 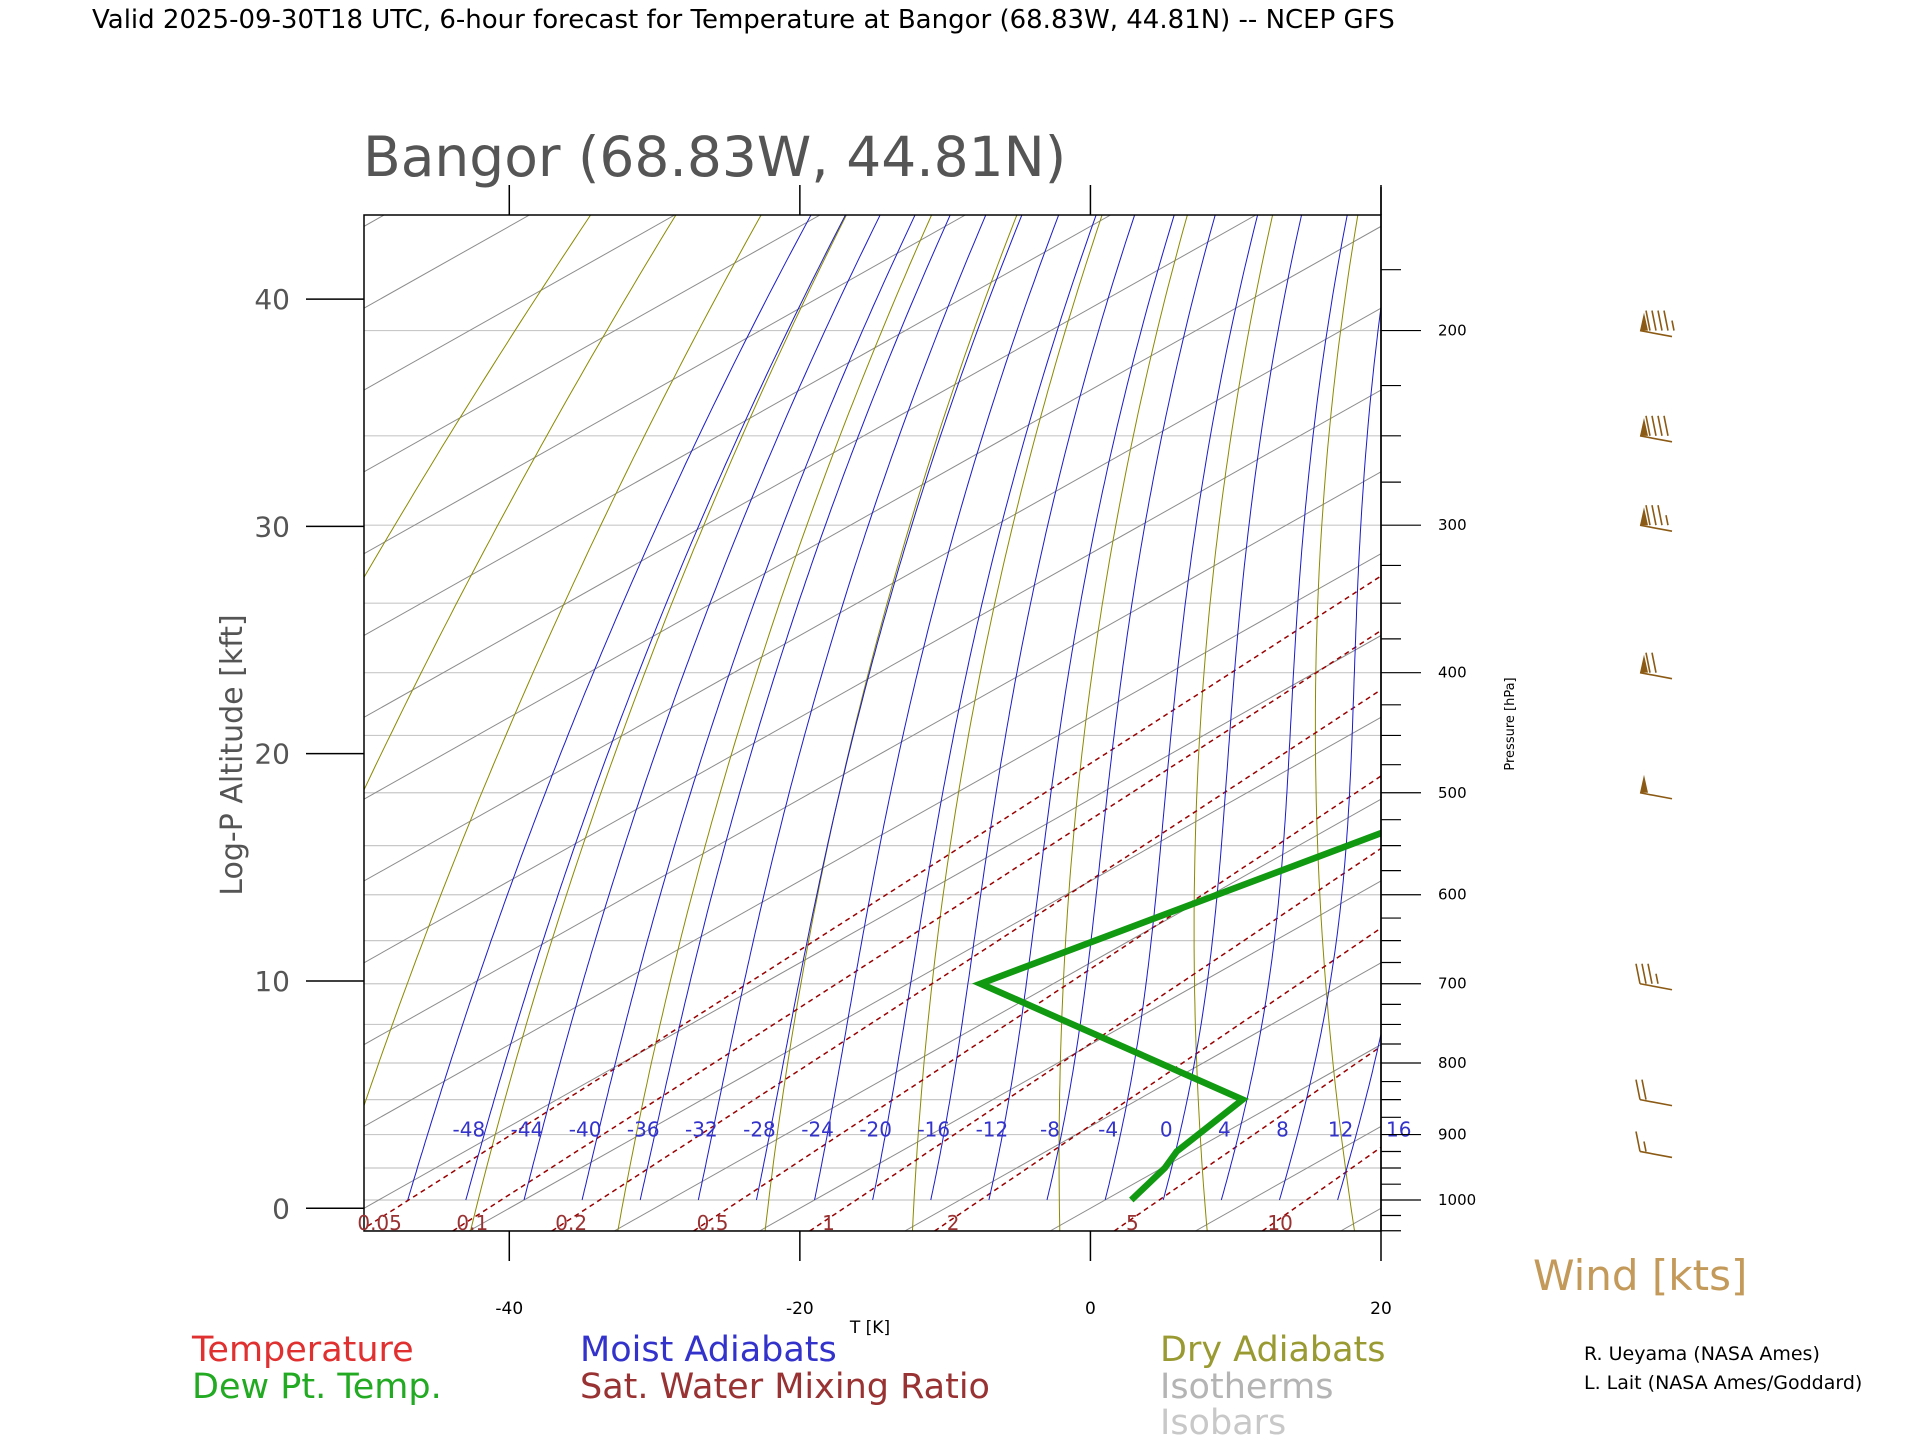 I want to click on pressure-label: 900, so click(x=1452, y=1135).